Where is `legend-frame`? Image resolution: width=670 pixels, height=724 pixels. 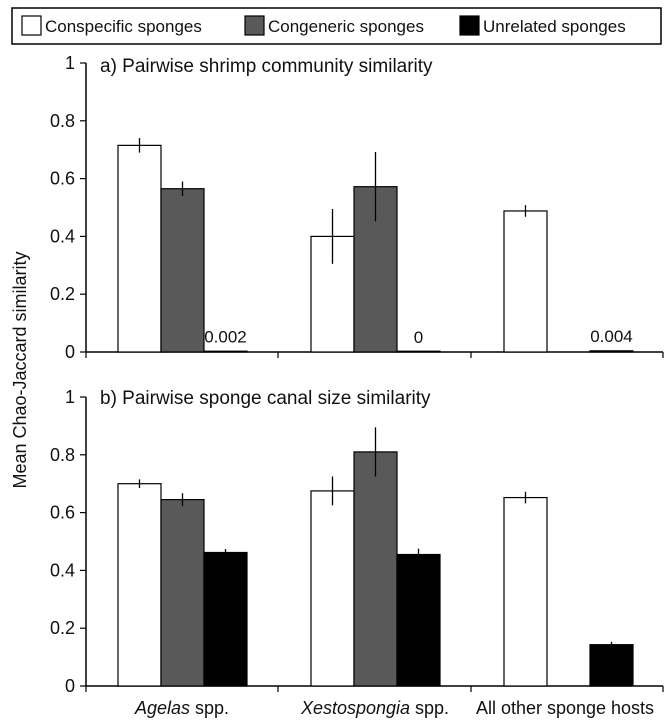
legend-frame is located at coordinates (336, 26).